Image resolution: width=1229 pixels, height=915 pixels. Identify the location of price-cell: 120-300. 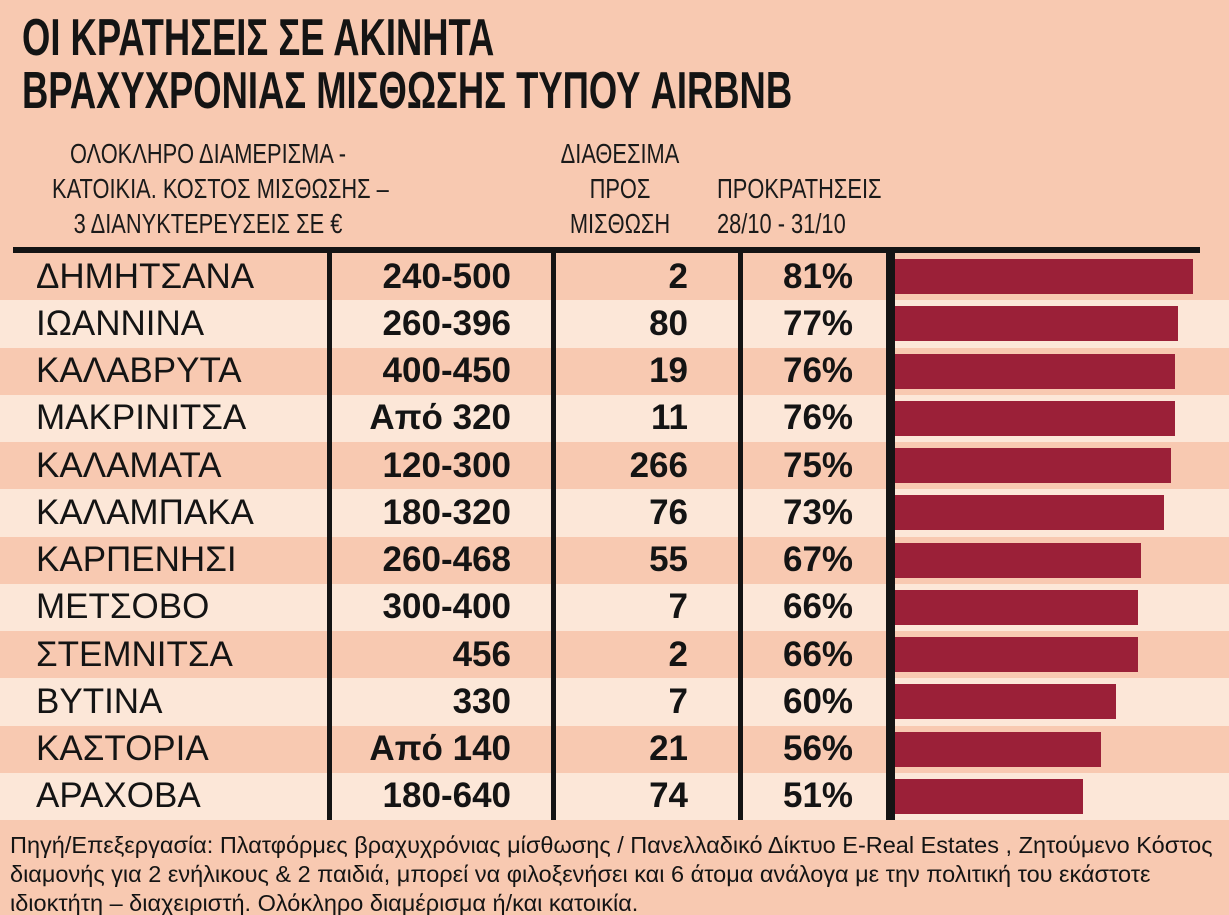
(446, 465).